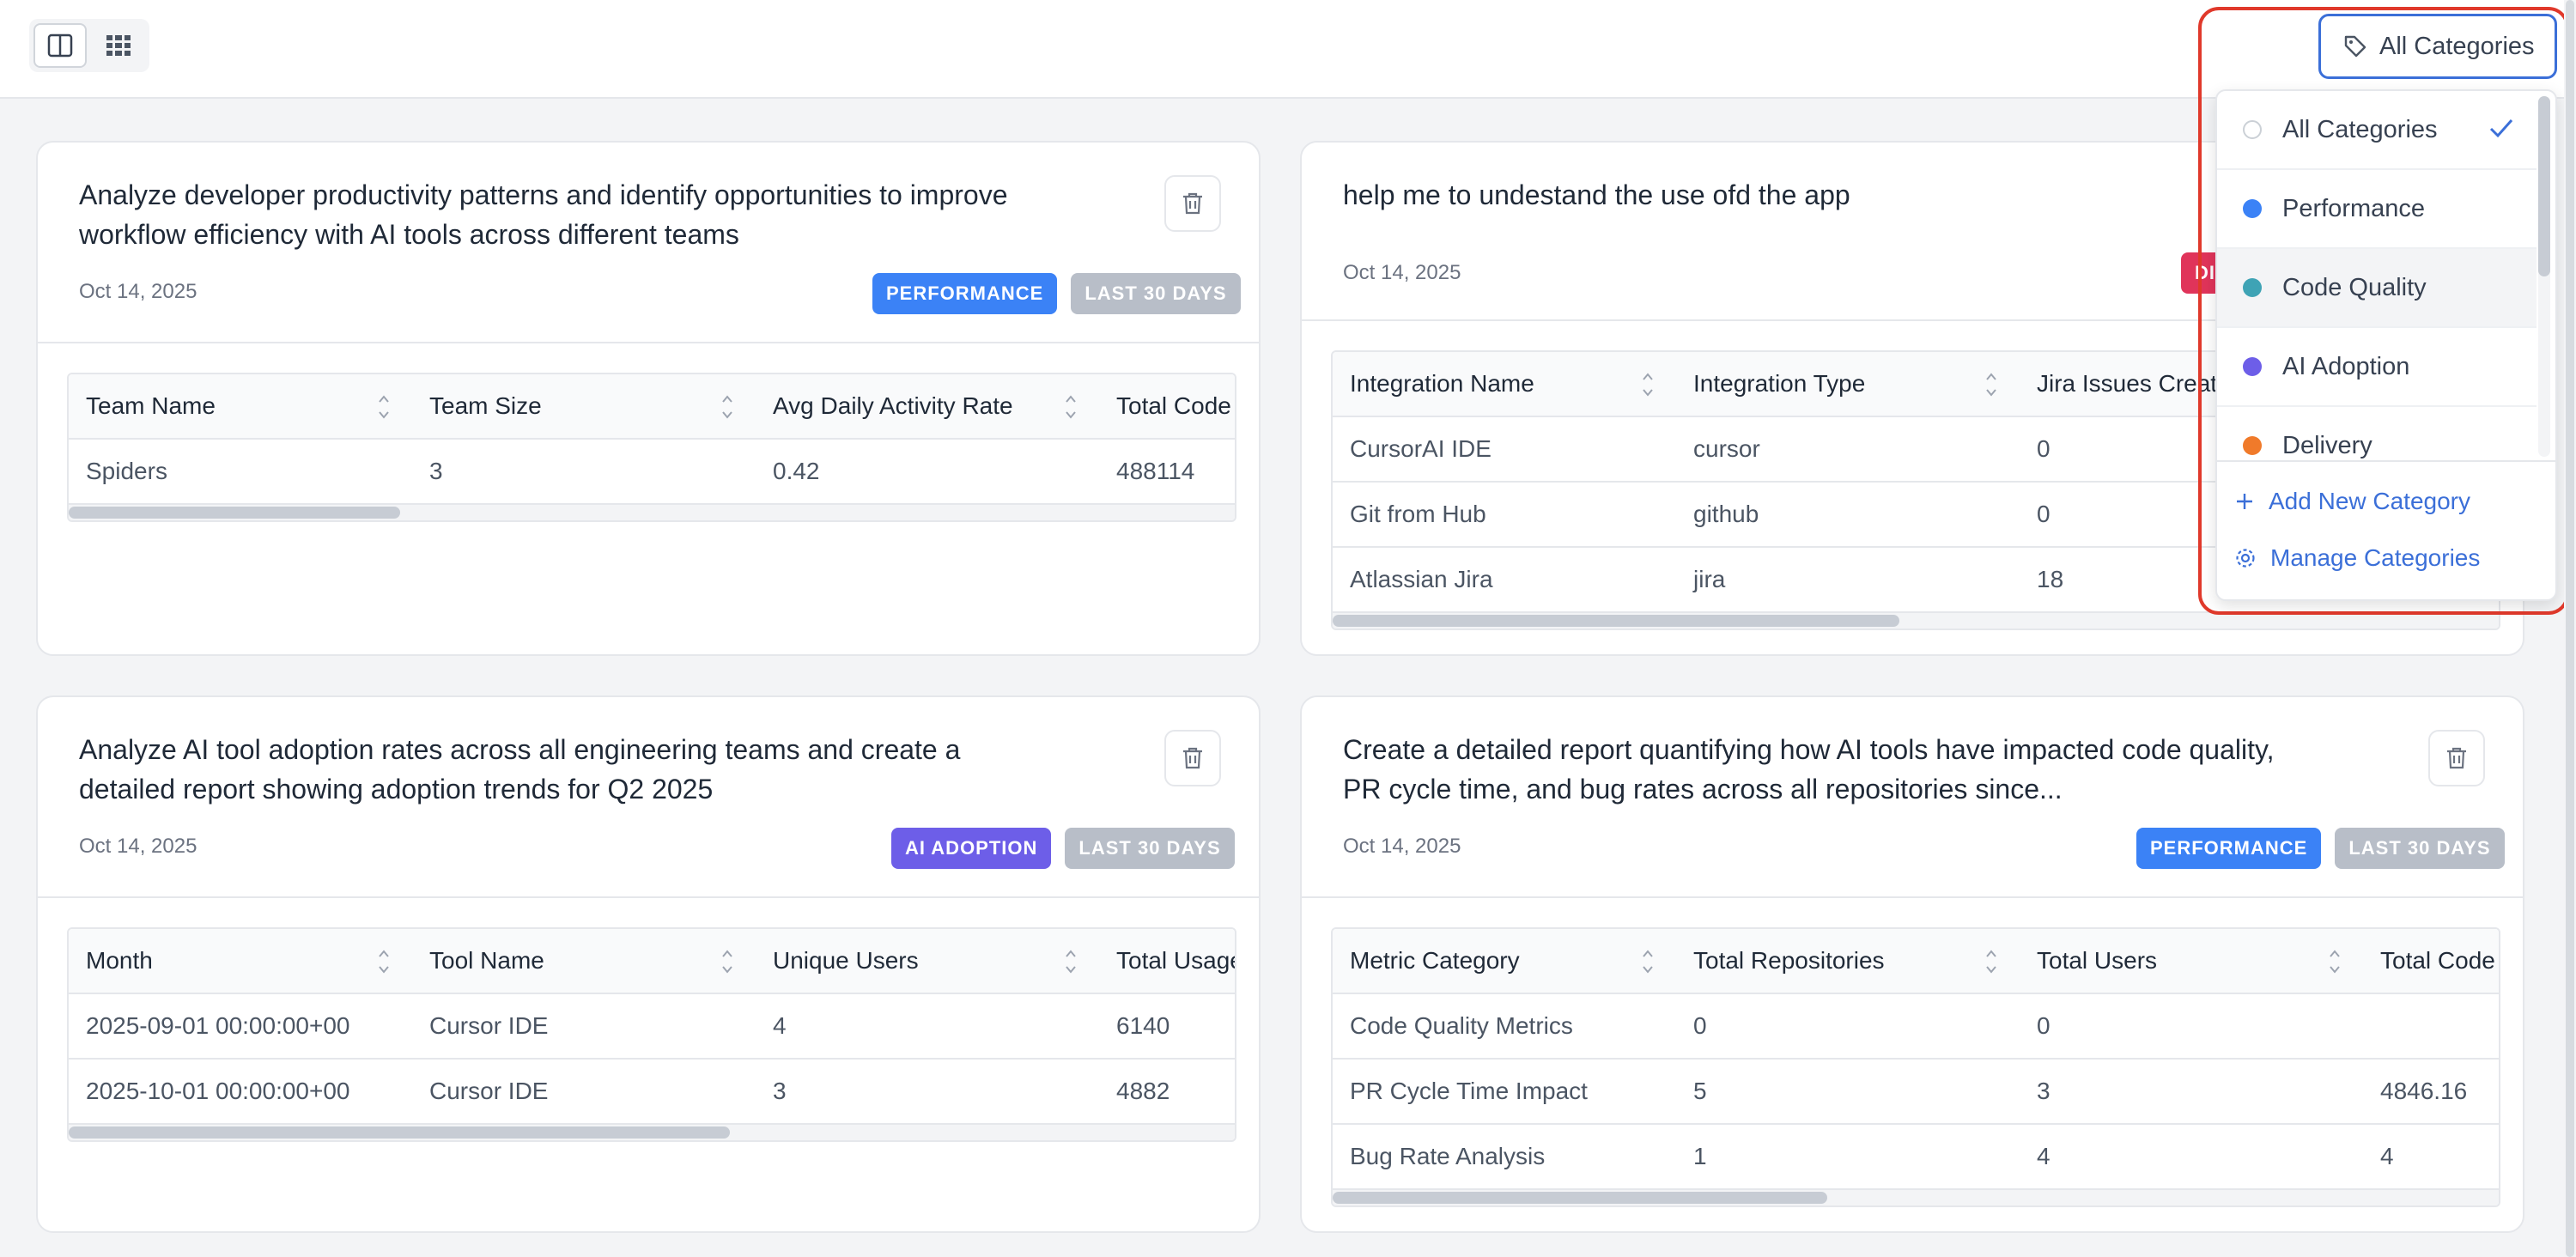 The height and width of the screenshot is (1257, 2576). I want to click on category-filter-label: All Categories, so click(2457, 46).